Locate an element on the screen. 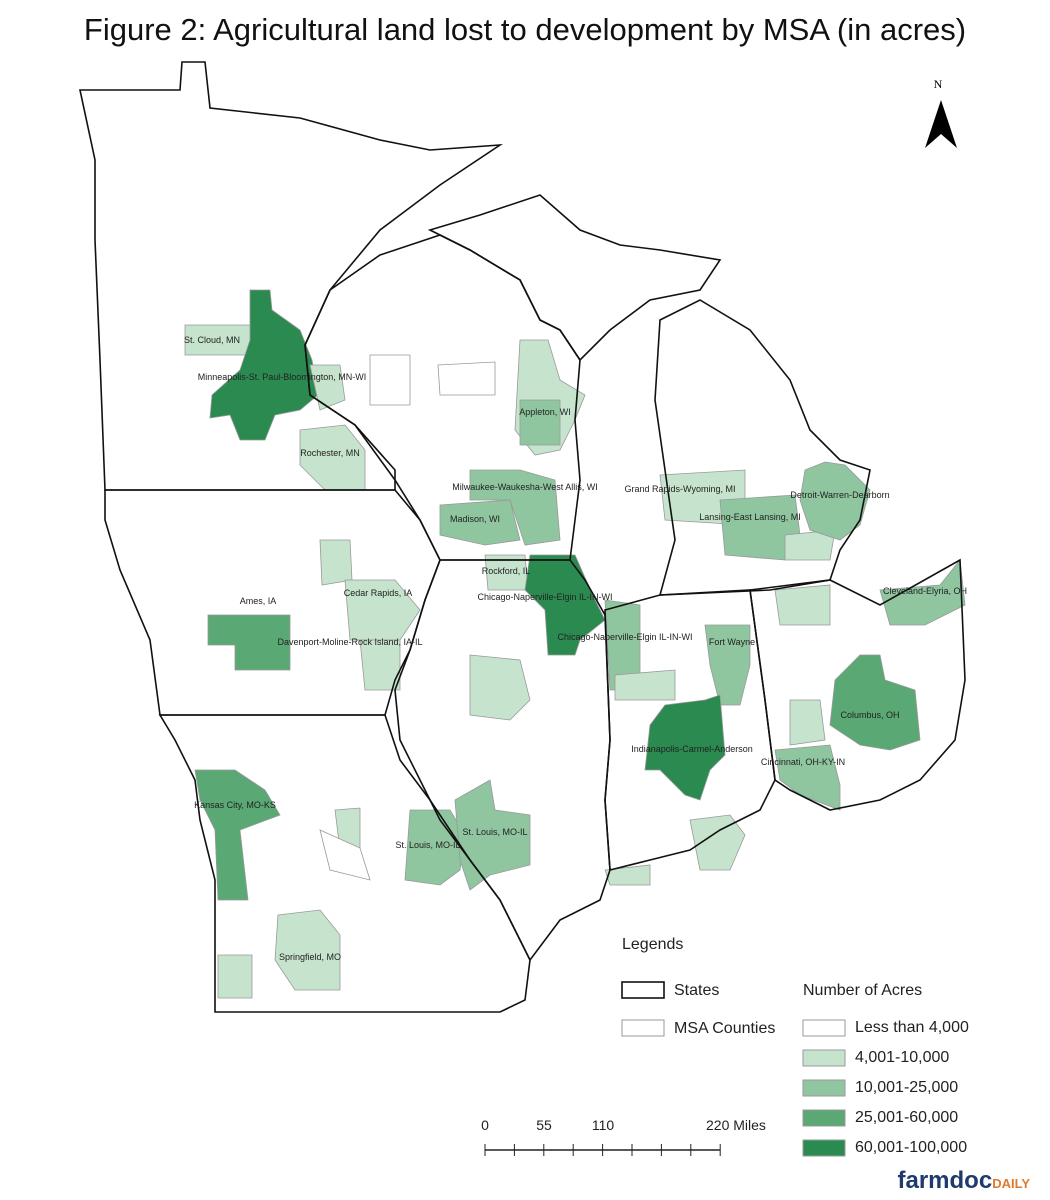 This screenshot has width=1050, height=1200. logo: farmdocDAILY is located at coordinates (964, 1180).